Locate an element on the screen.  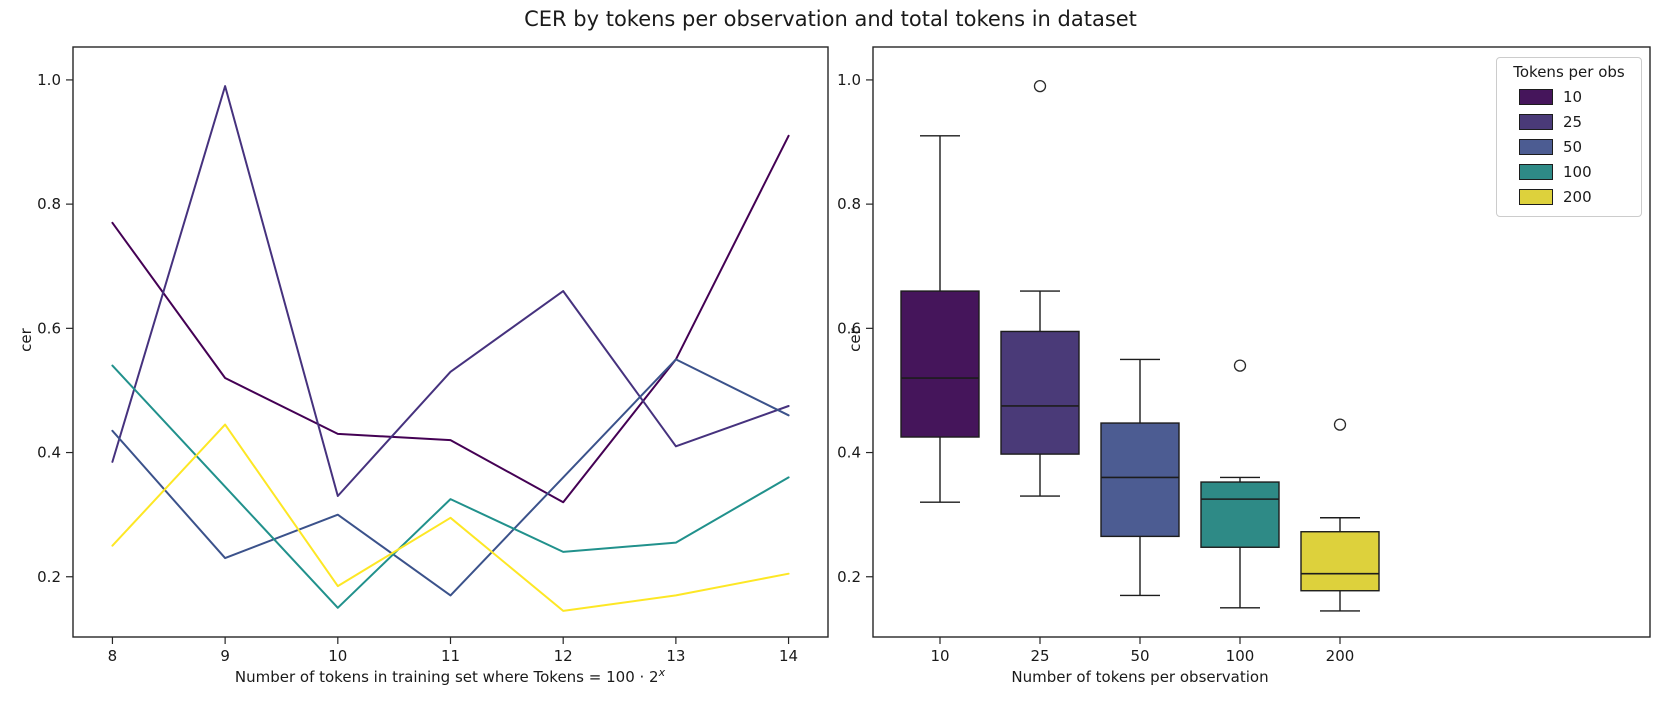
legend-item-25: 25 is located at coordinates (1569, 121).